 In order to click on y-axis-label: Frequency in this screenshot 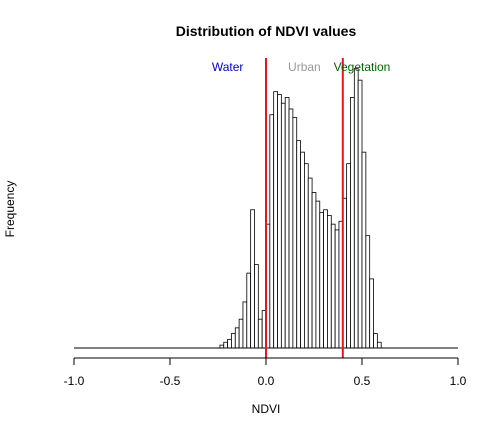, I will do `click(10, 209)`.